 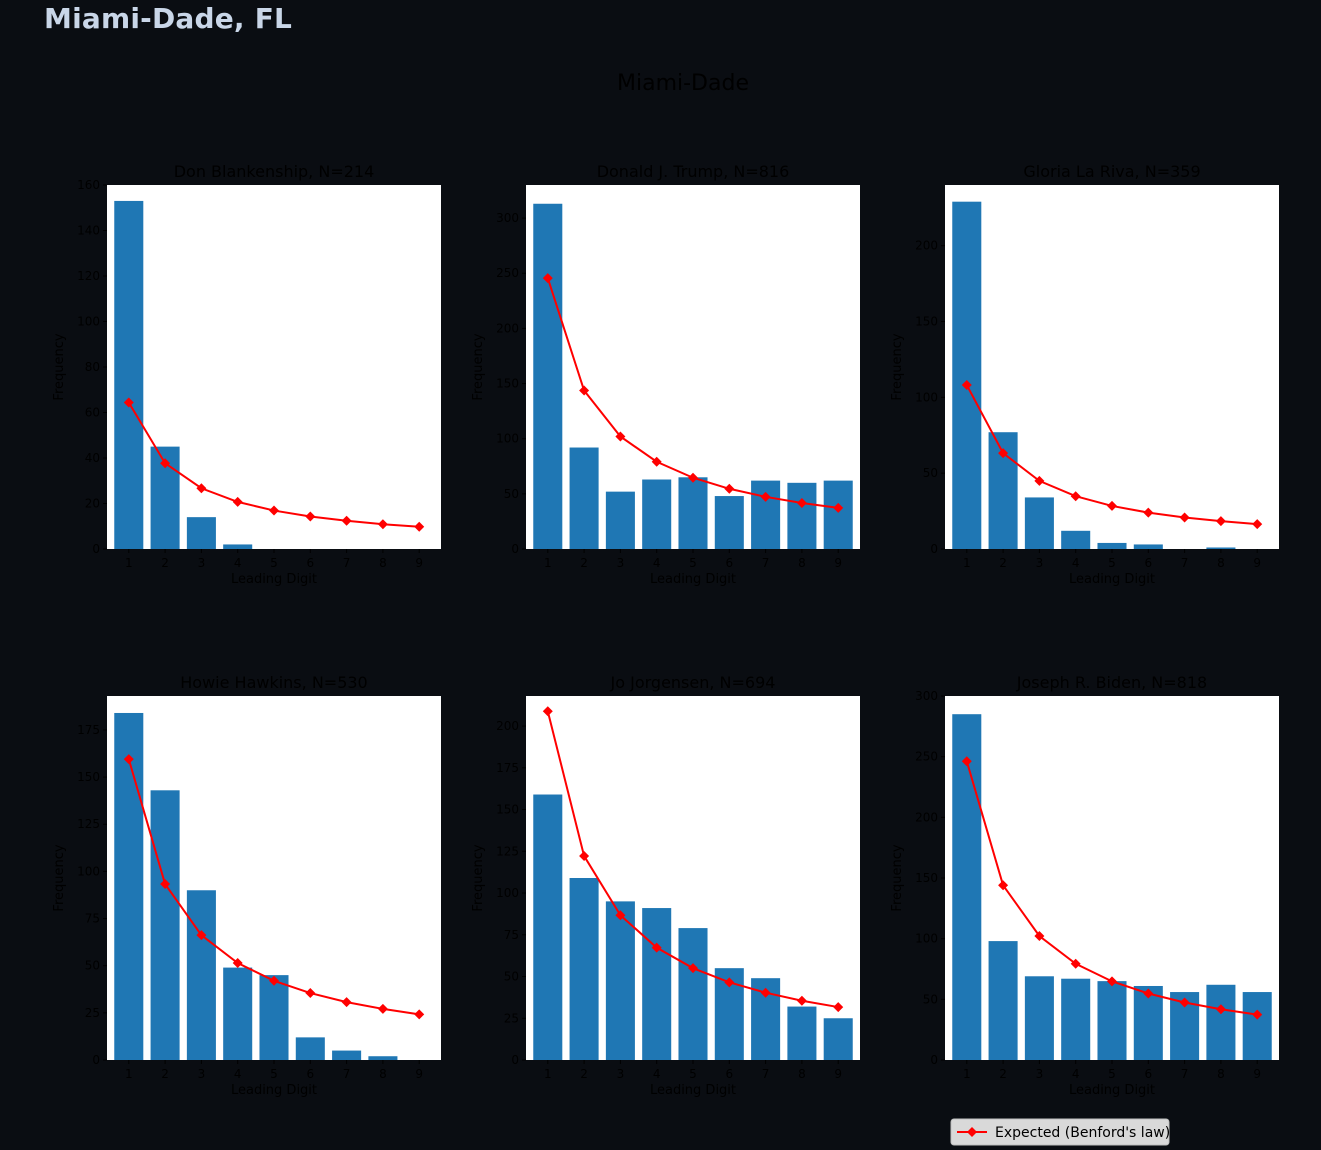 What do you see at coordinates (274, 1090) in the screenshot?
I see `x-axis-label: Leading Digit` at bounding box center [274, 1090].